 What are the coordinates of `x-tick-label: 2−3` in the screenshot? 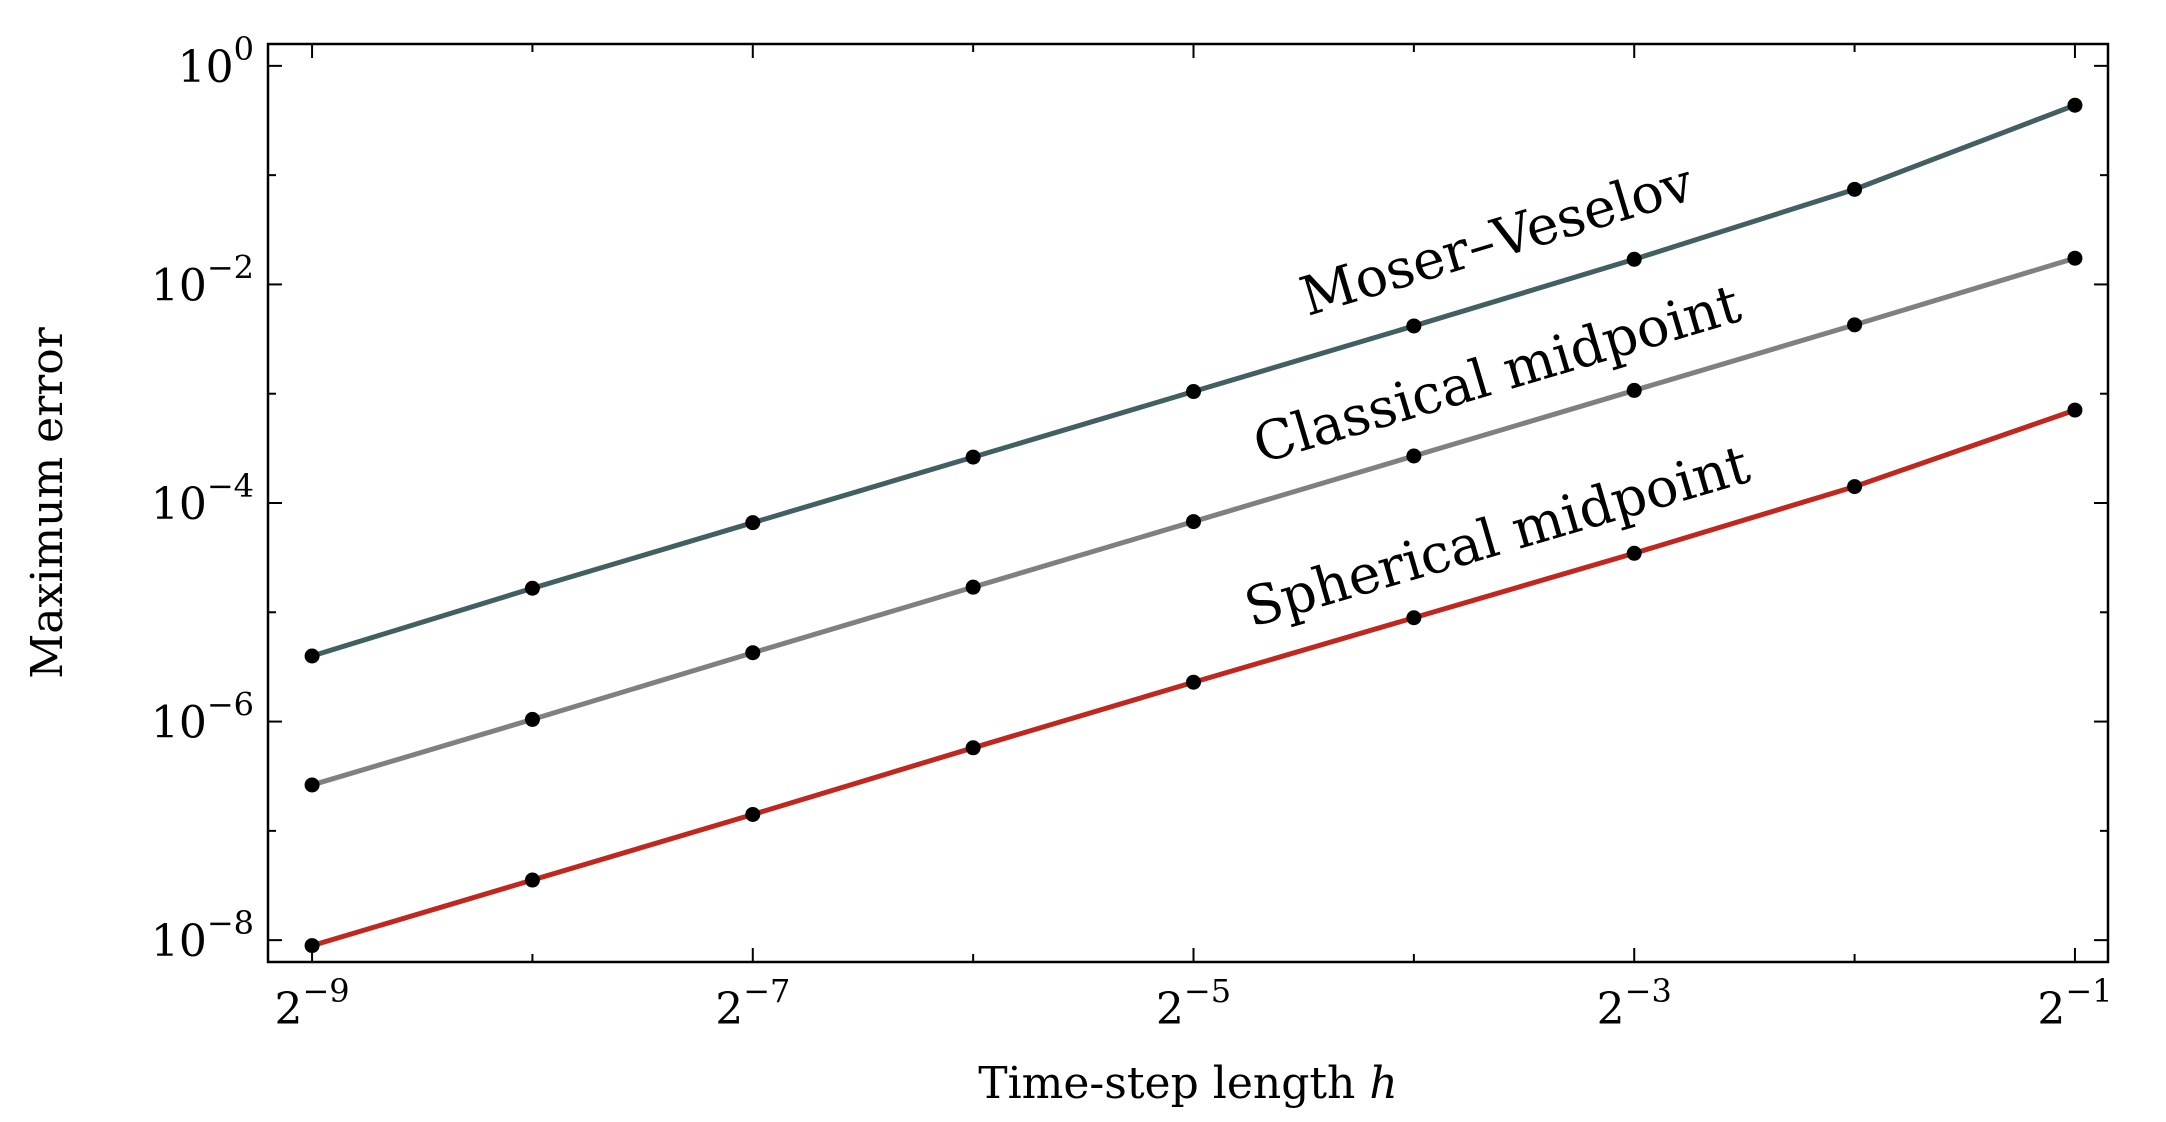 It's located at (1634, 1003).